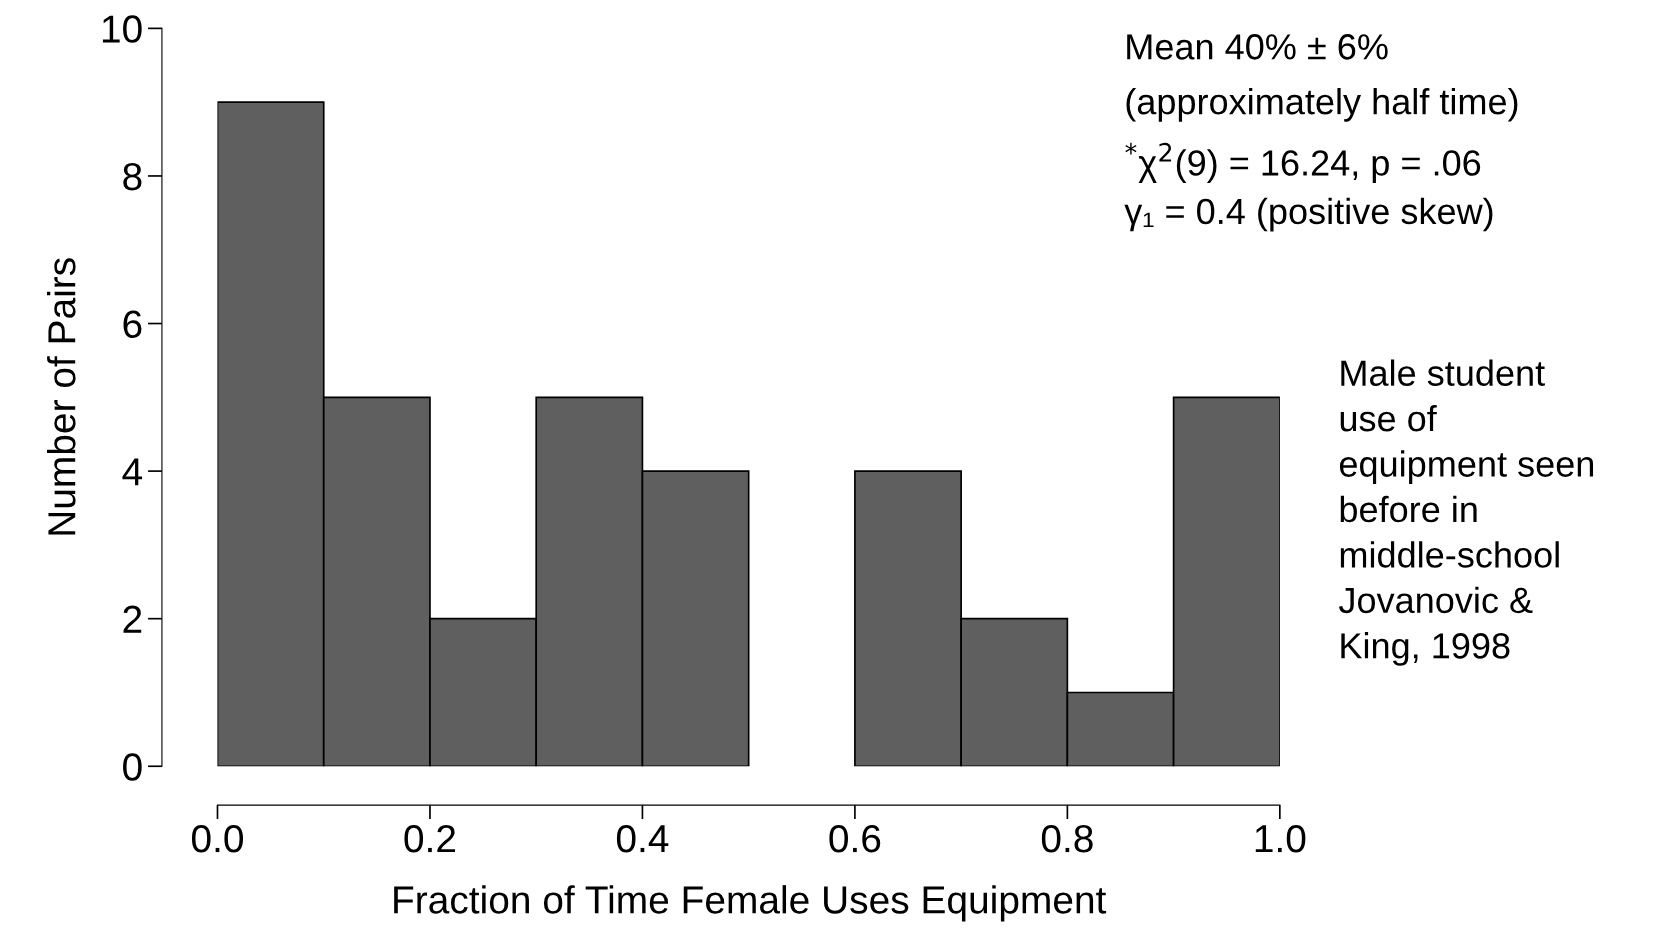  Describe the element at coordinates (1466, 512) in the screenshot. I see `text: Male student use of equipment seen before in middle-school Jovanovic & King, 1998` at that location.